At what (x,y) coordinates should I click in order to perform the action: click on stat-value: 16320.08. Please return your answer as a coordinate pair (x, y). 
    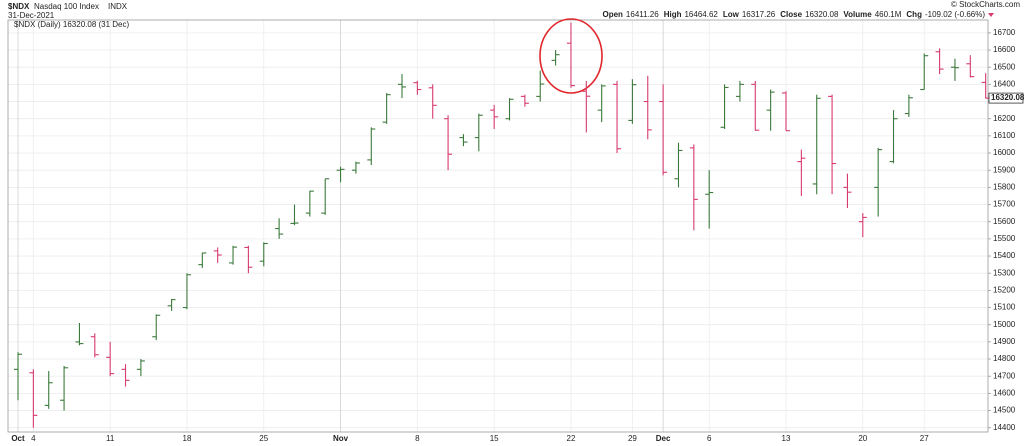
    Looking at the image, I should click on (822, 14).